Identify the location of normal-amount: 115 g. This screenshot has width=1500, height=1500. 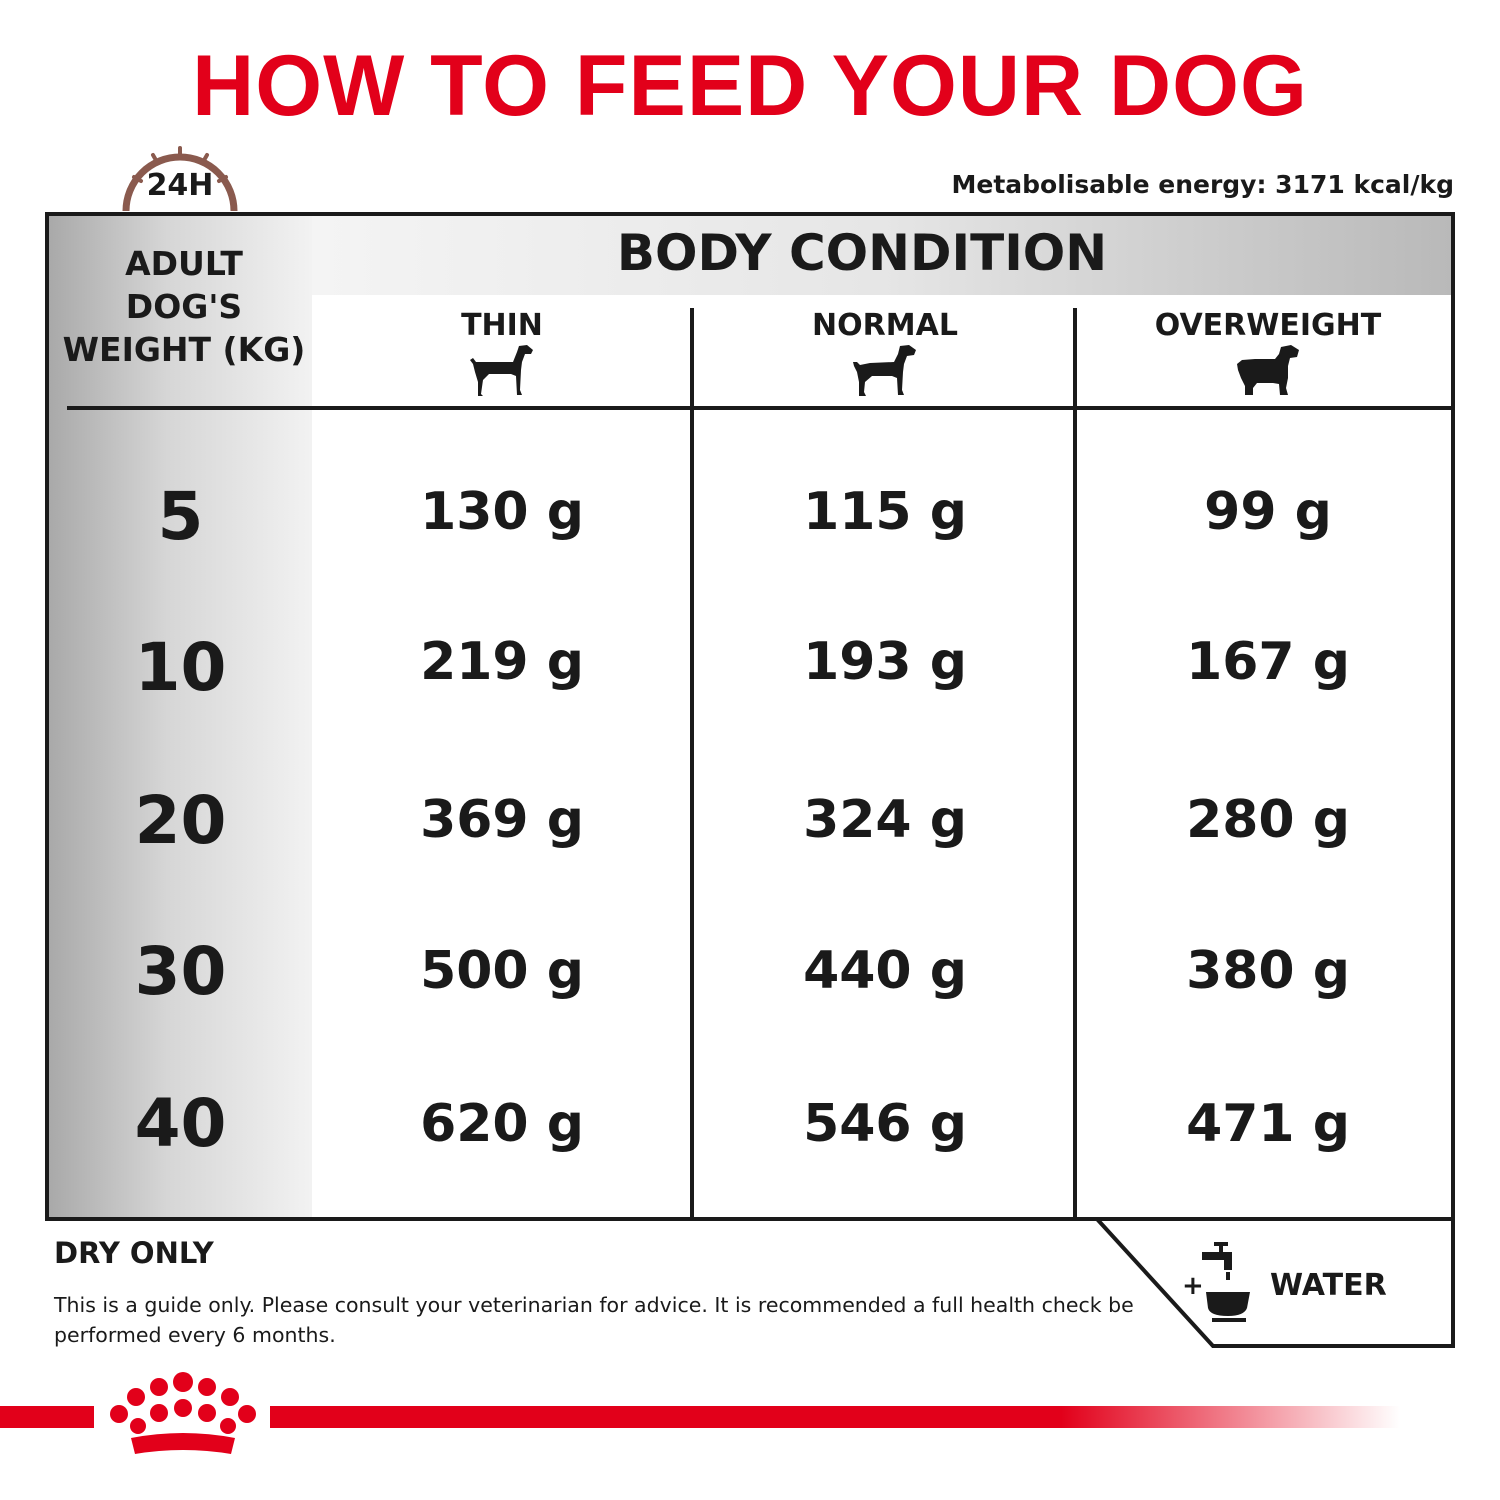
(885, 512).